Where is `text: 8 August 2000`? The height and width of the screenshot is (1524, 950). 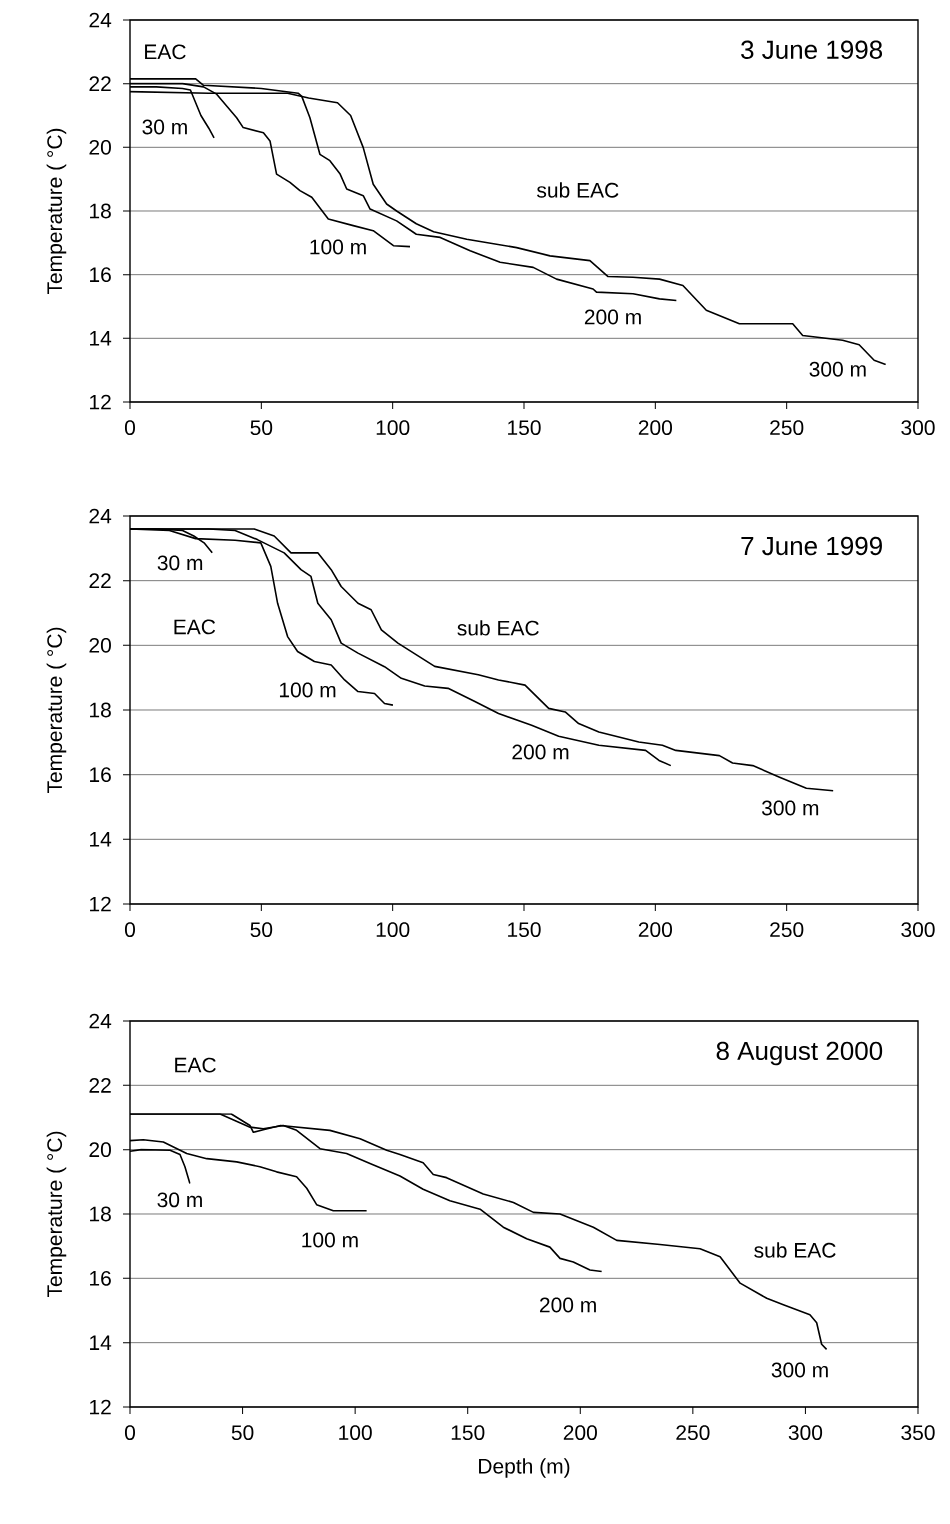 text: 8 August 2000 is located at coordinates (799, 1053).